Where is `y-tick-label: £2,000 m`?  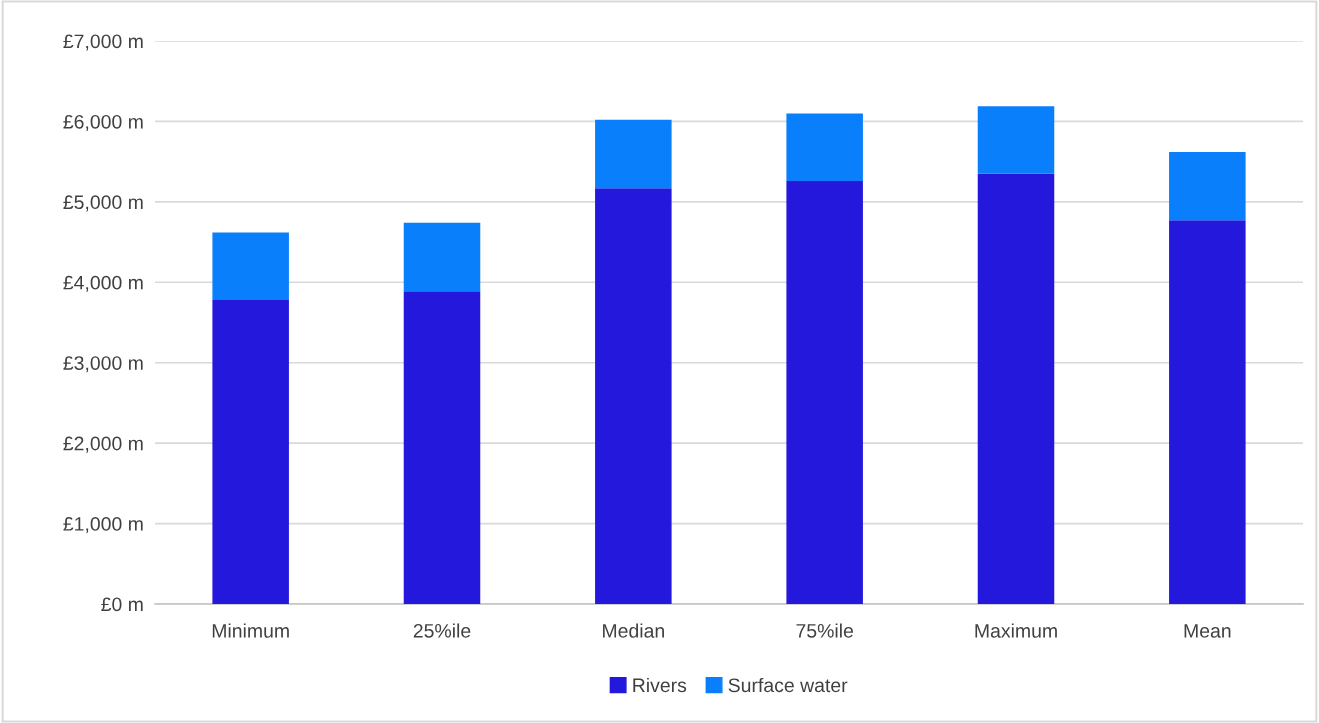 y-tick-label: £2,000 m is located at coordinates (103, 444).